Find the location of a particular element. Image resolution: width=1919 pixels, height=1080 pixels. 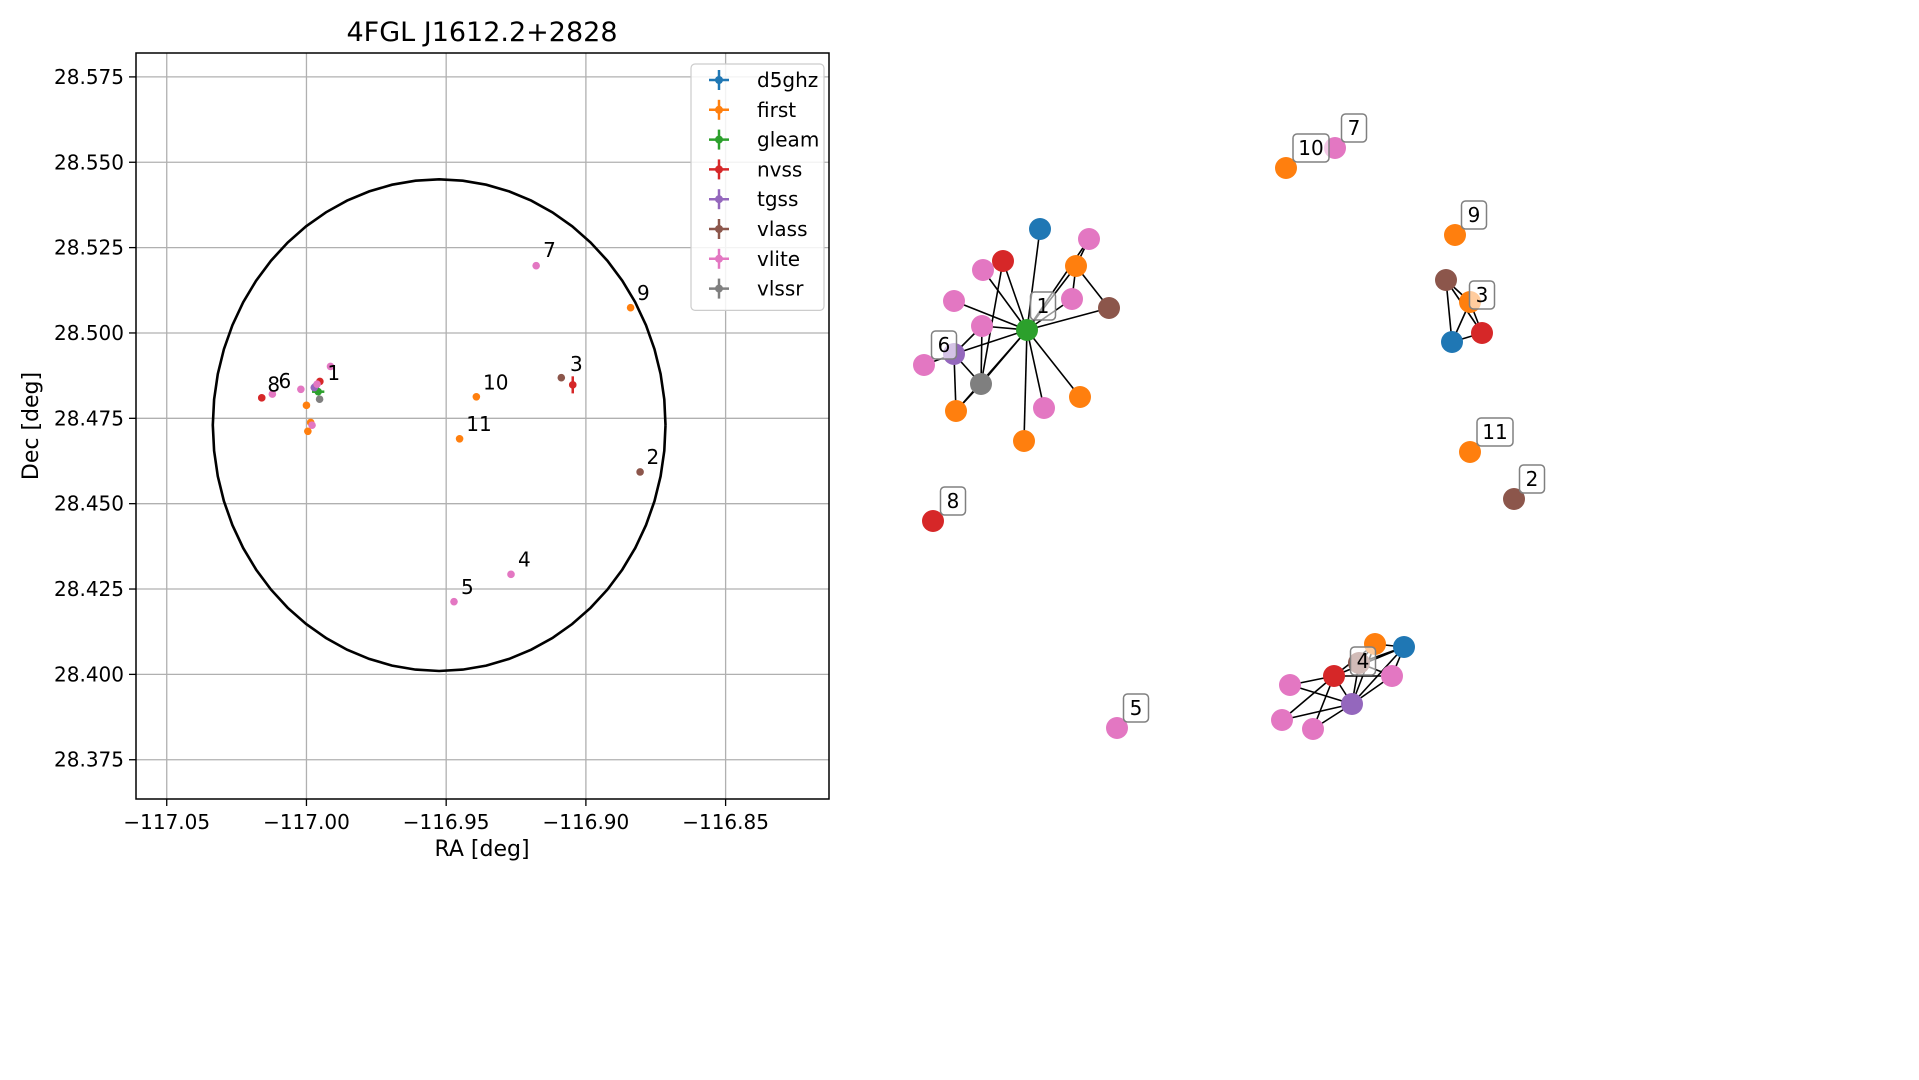

x-axis-label: RA [deg] is located at coordinates (481, 849).